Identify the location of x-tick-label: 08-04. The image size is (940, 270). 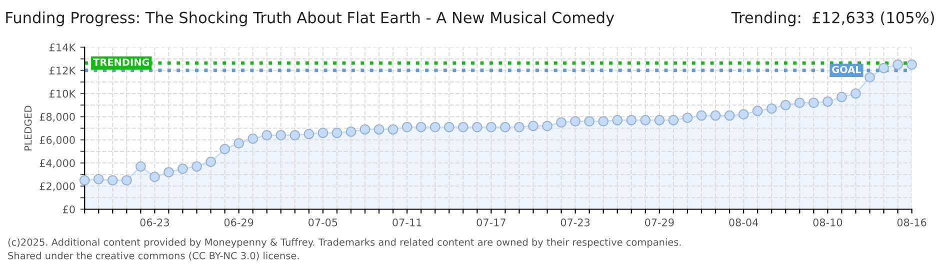
(743, 222).